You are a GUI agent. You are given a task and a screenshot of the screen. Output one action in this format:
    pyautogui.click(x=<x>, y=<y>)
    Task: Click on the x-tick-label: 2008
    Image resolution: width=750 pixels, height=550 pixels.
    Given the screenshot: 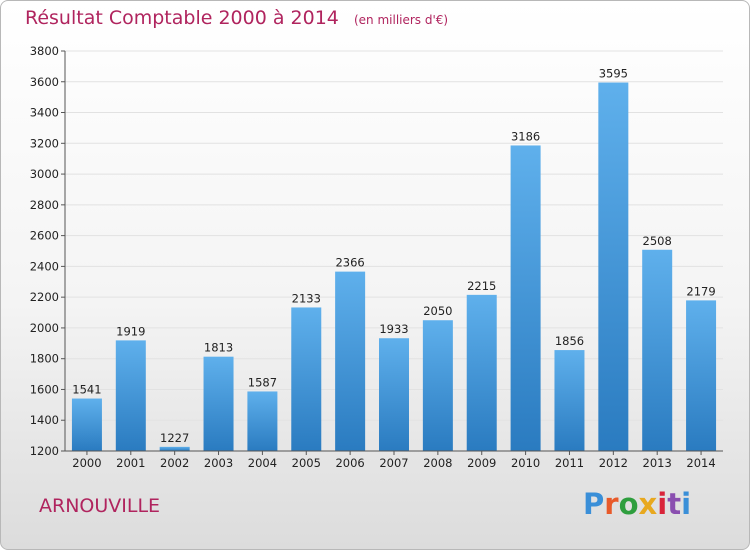 What is the action you would take?
    pyautogui.click(x=437, y=463)
    